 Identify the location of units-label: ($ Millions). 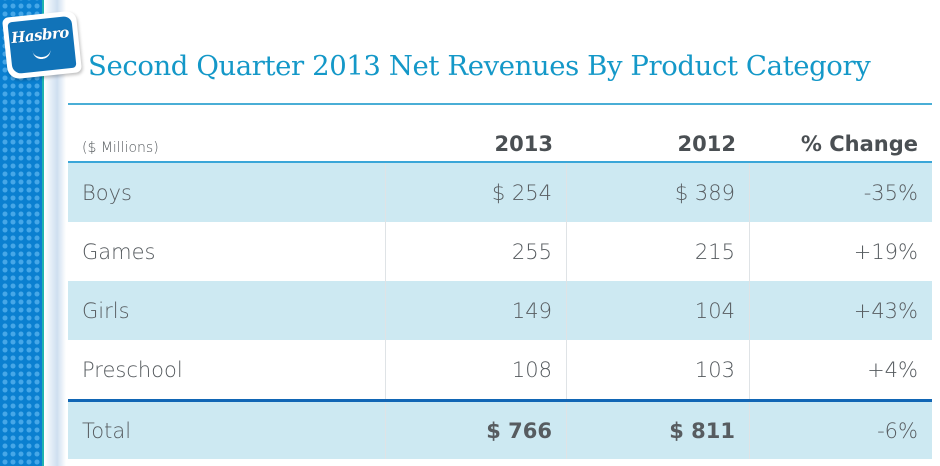
(120, 148).